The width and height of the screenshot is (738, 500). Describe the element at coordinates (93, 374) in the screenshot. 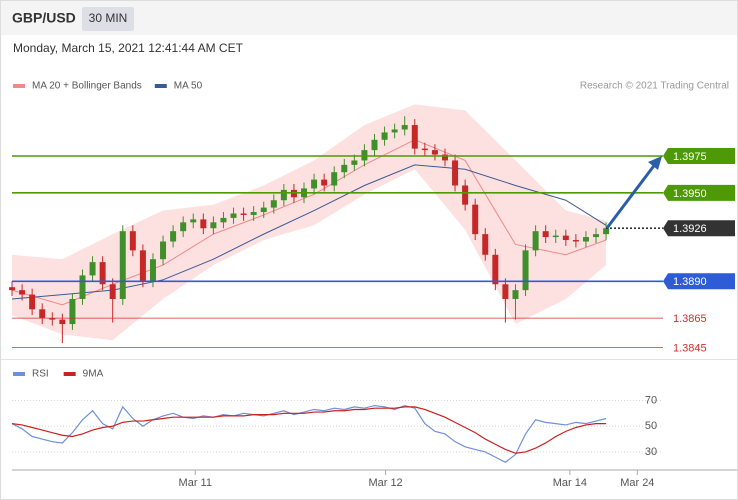

I see `legend-label: 9MA` at that location.